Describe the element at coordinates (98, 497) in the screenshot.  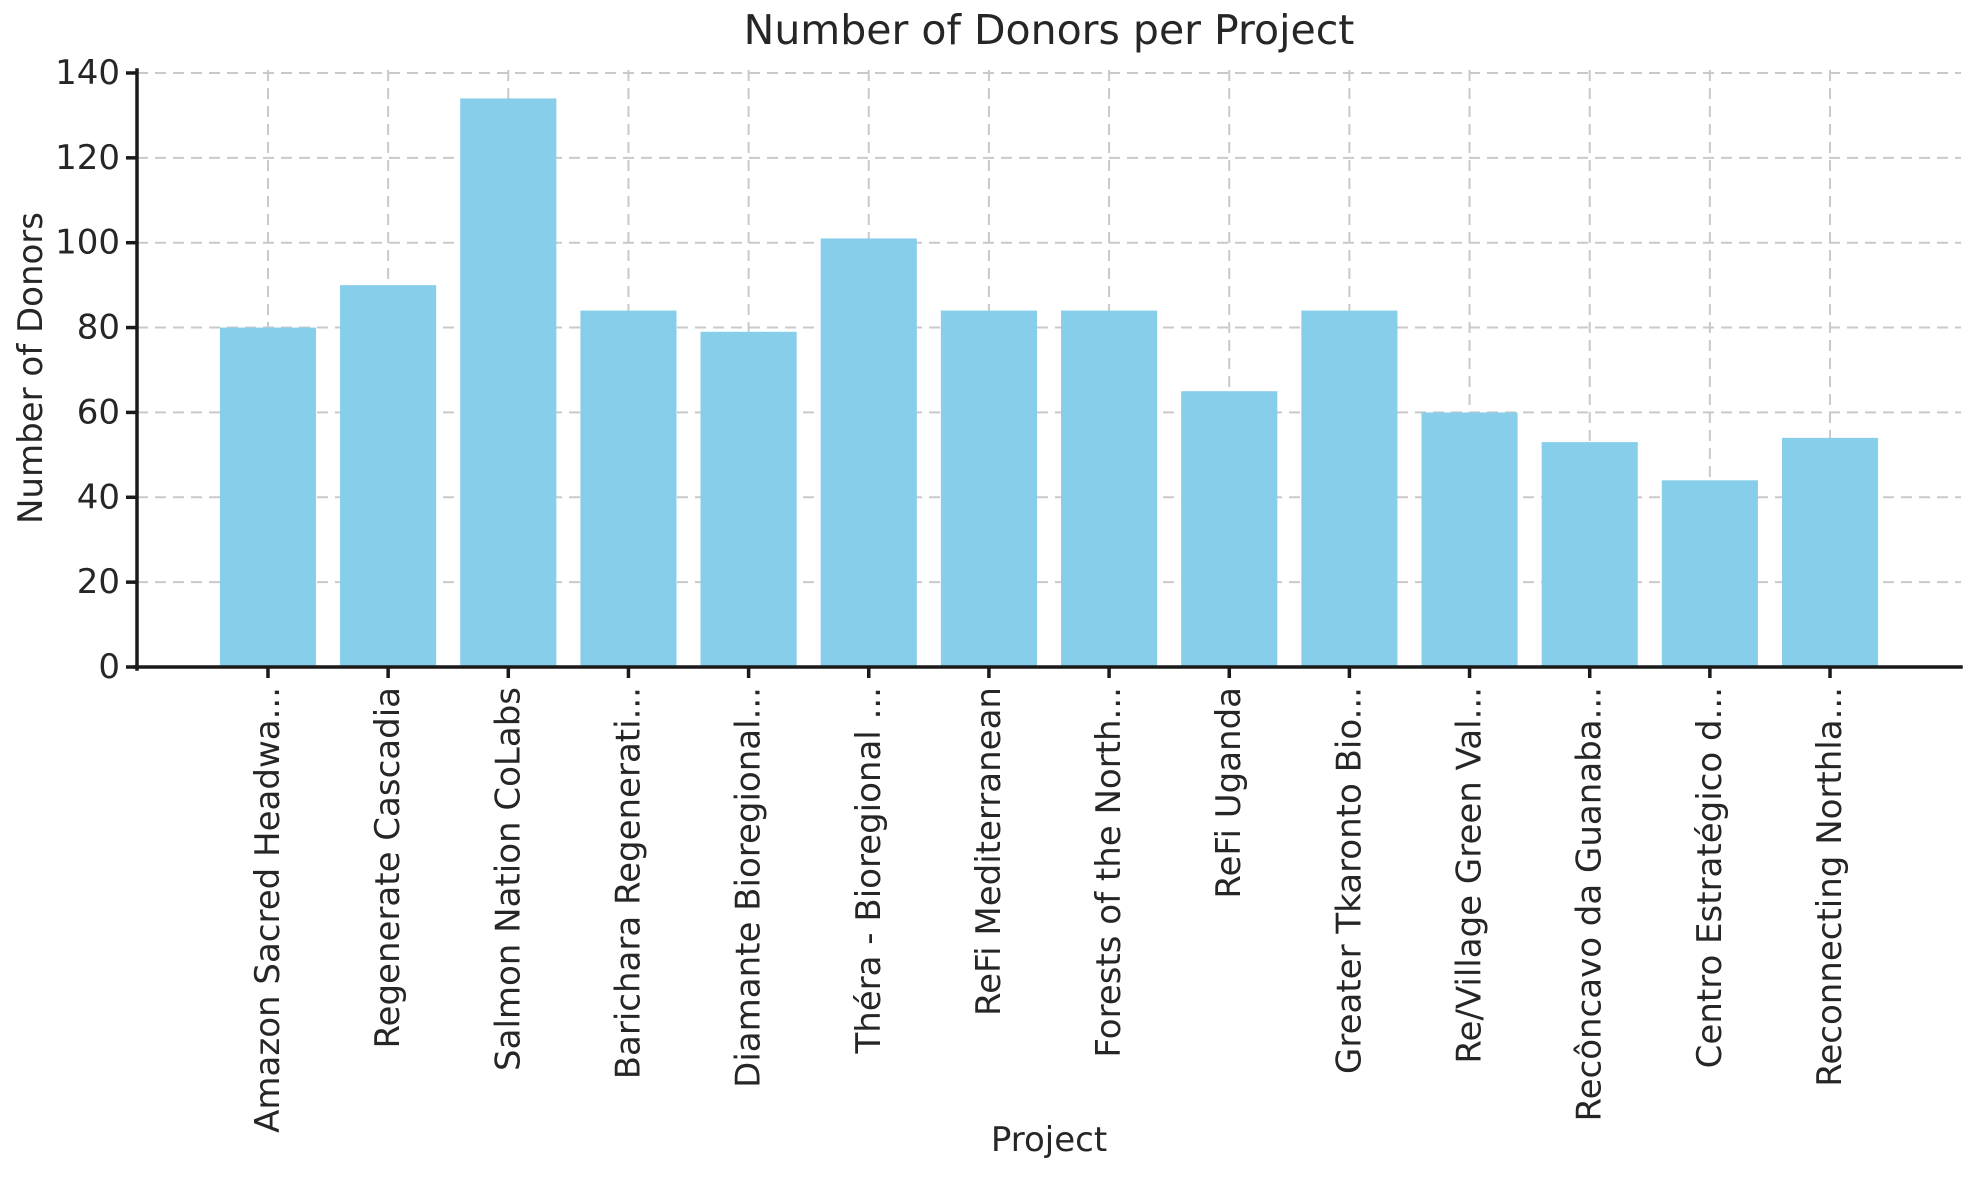
I see `y-tick-label: 40` at that location.